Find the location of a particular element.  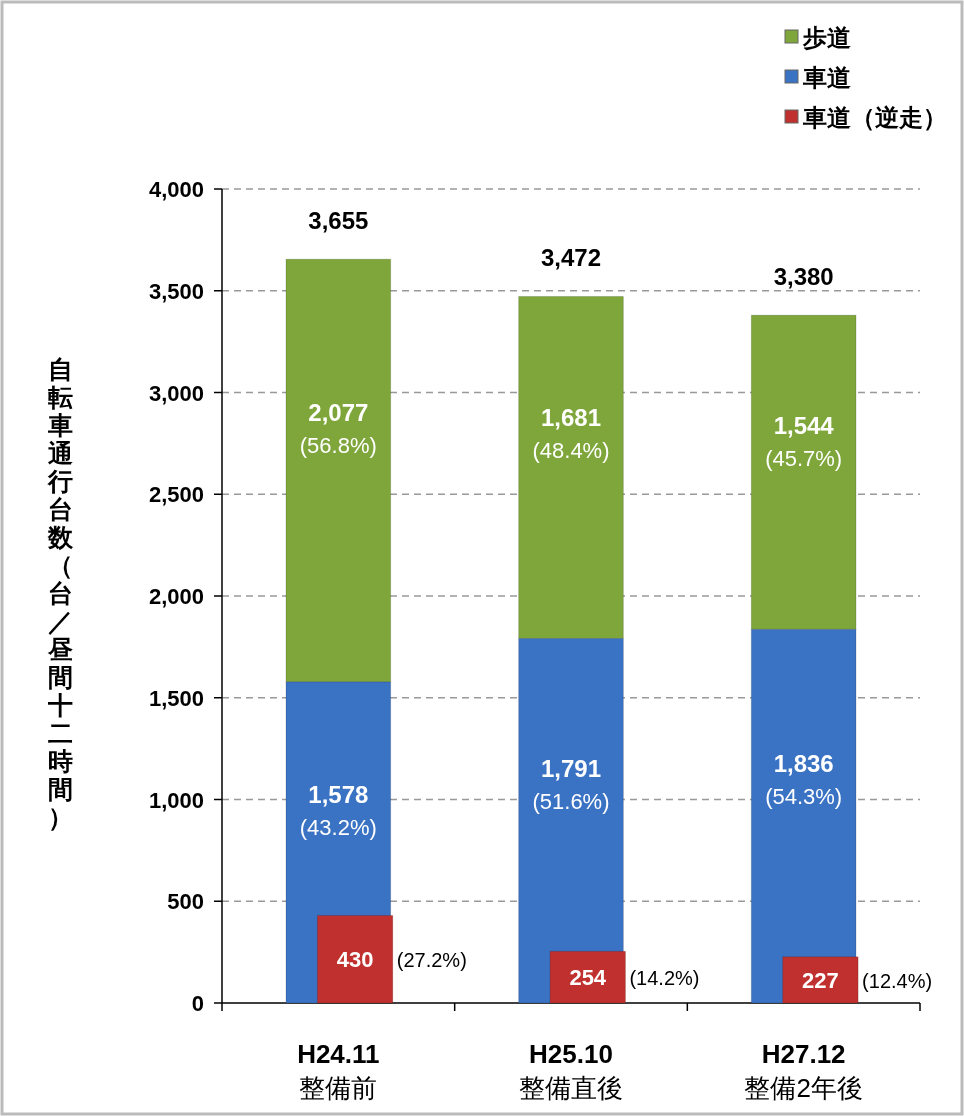

y-tick-label: 500 is located at coordinates (185, 902).